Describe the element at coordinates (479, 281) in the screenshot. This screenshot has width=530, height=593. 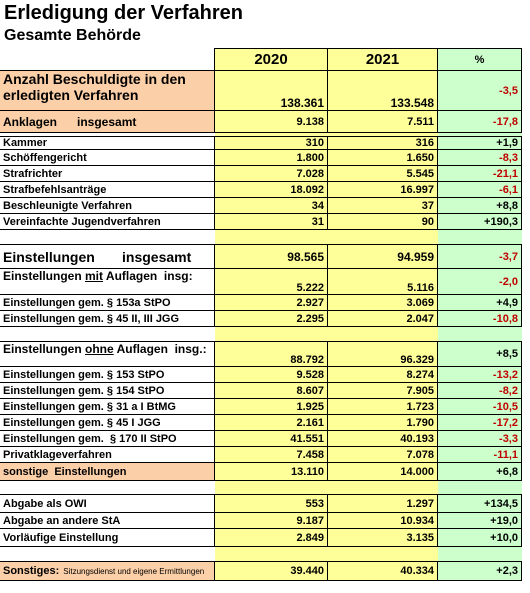
I see `percent-cell: -2,0` at that location.